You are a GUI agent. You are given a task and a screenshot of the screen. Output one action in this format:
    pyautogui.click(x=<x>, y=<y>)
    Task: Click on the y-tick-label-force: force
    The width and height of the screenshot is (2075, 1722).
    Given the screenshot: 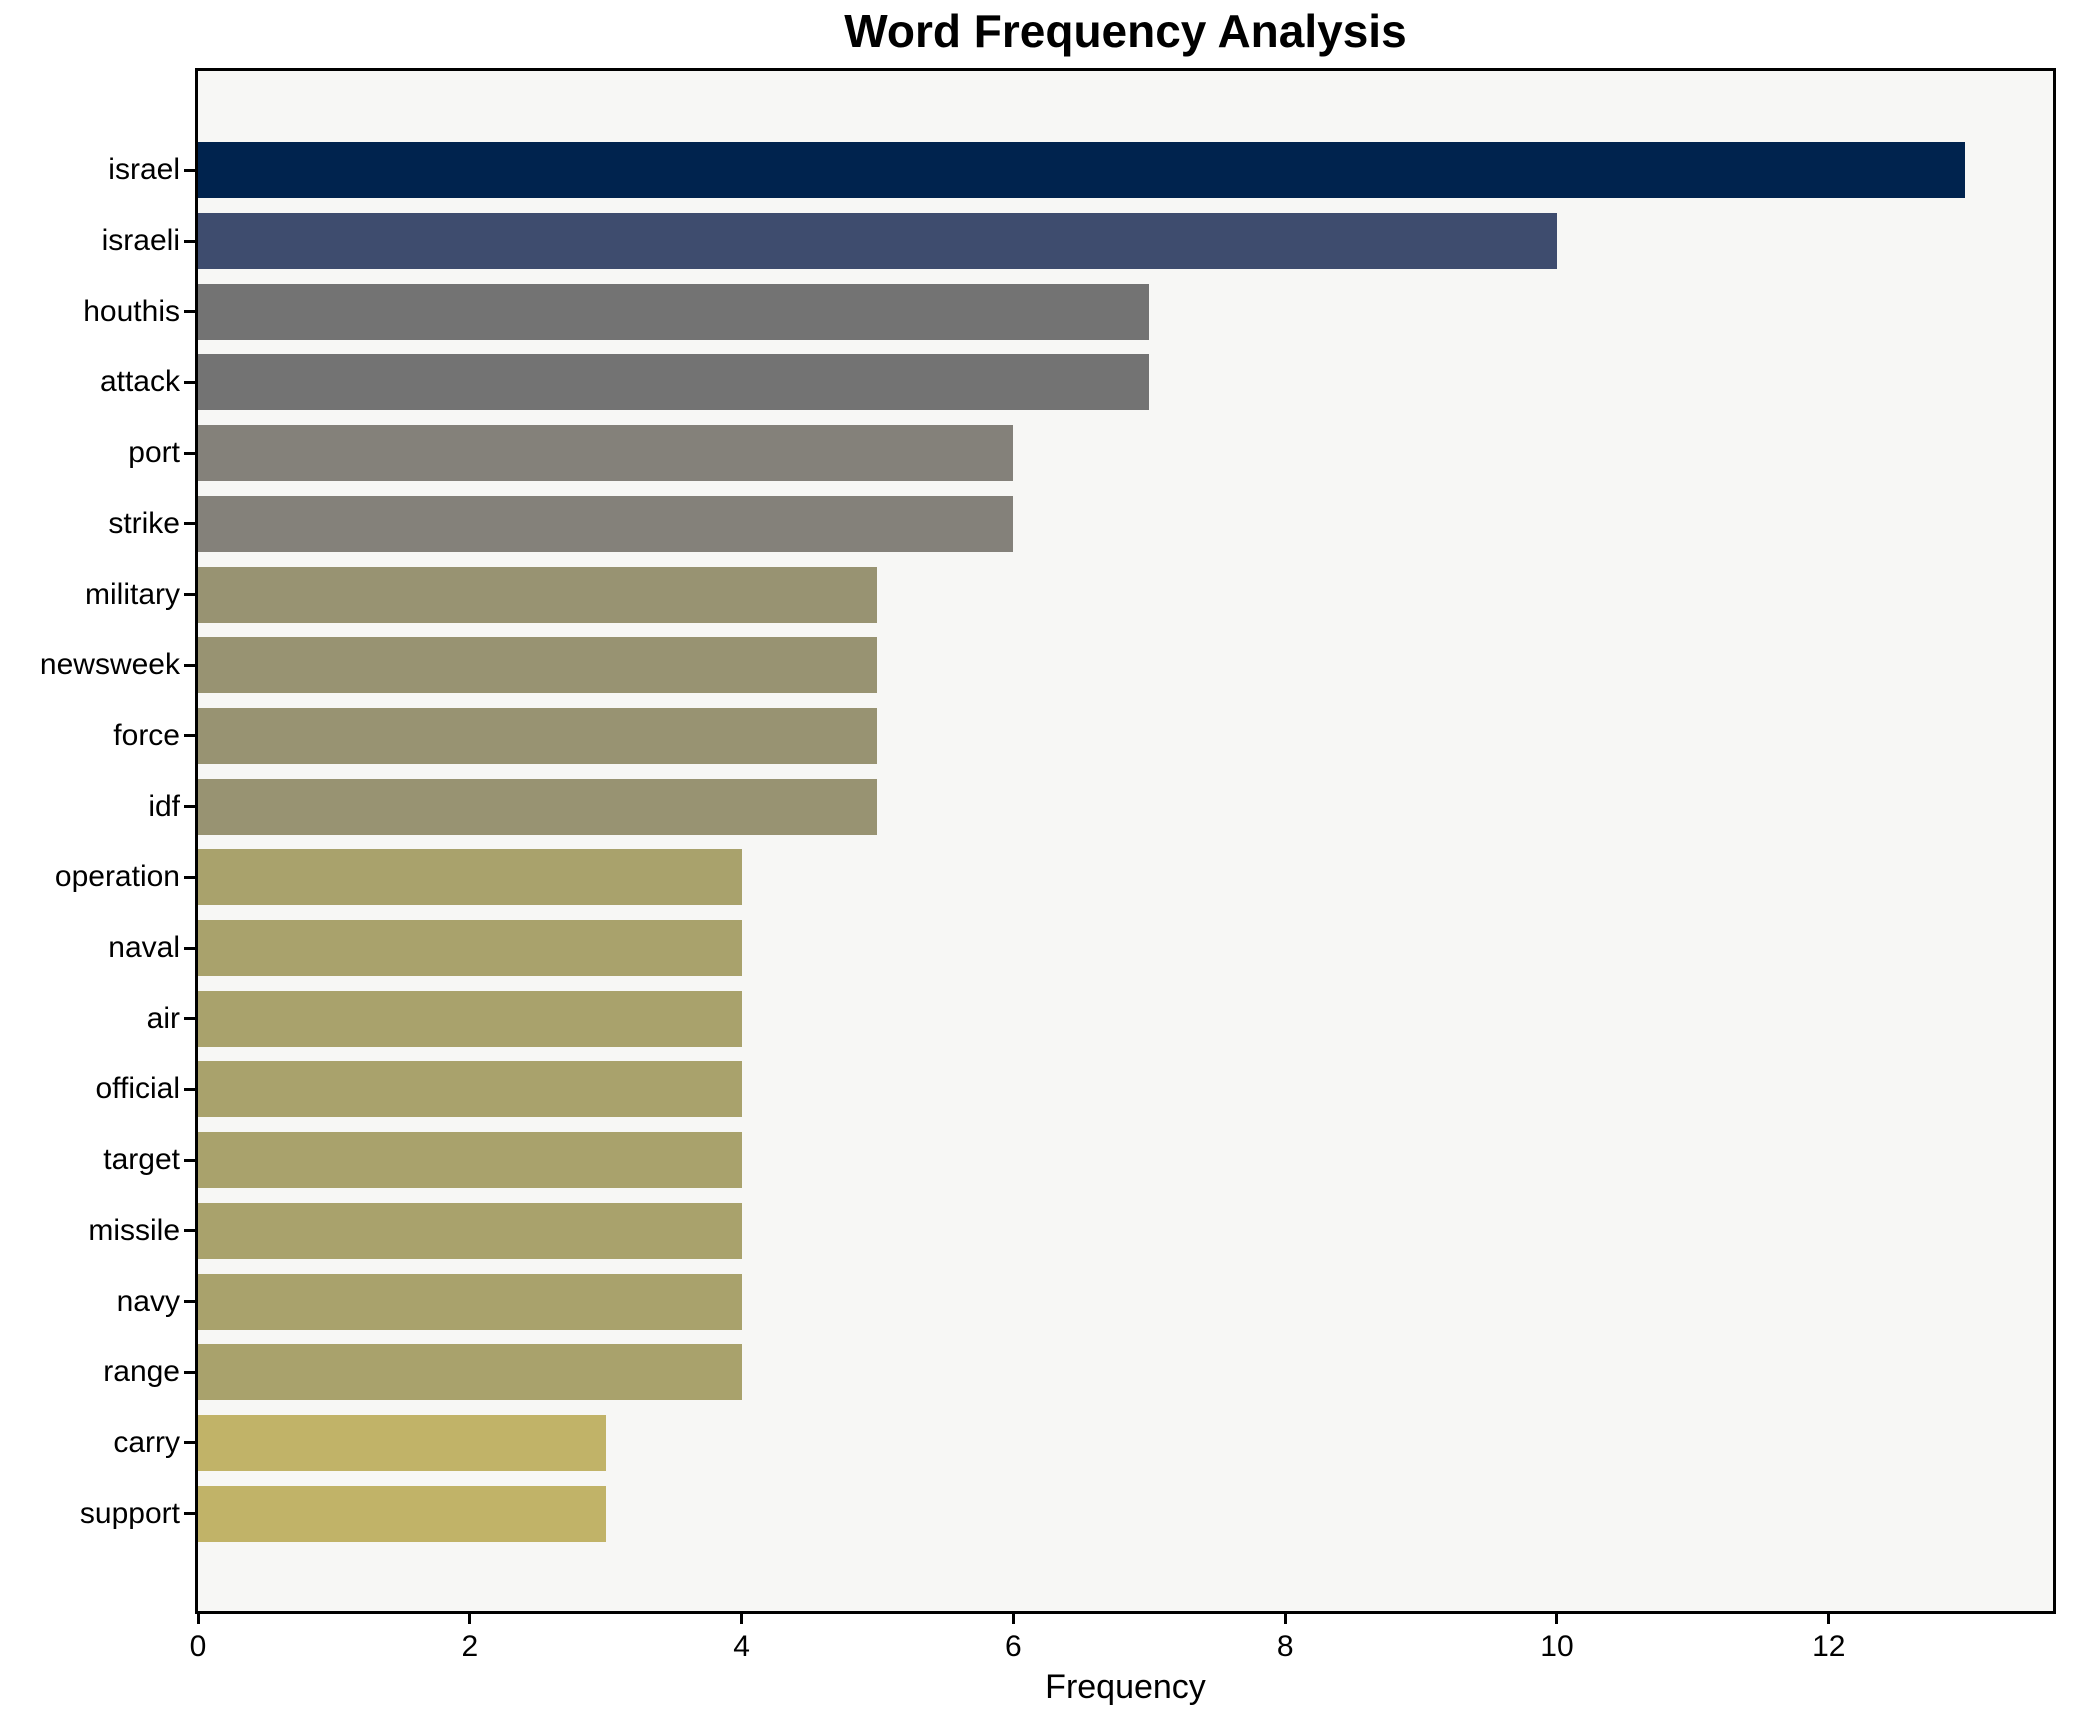 What is the action you would take?
    pyautogui.click(x=146, y=735)
    